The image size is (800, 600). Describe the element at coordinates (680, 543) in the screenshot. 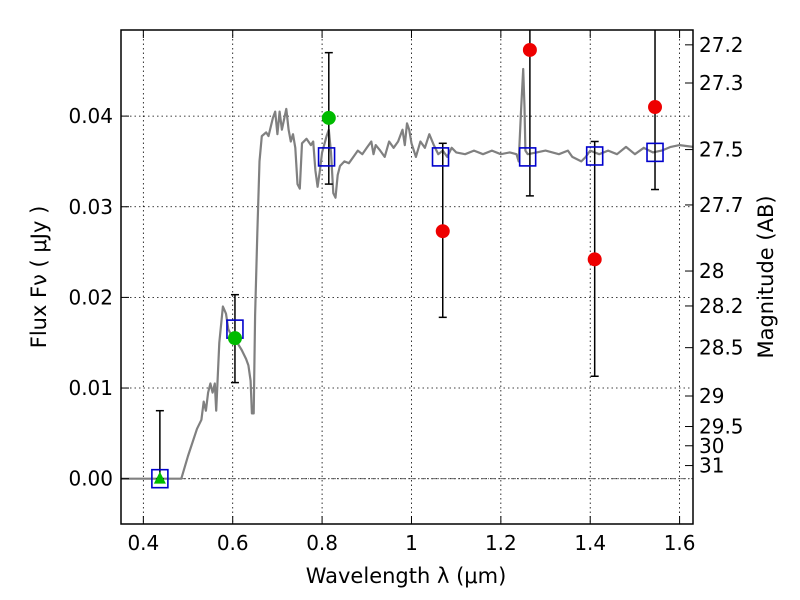

I see `x-tick-label: 1.6` at that location.